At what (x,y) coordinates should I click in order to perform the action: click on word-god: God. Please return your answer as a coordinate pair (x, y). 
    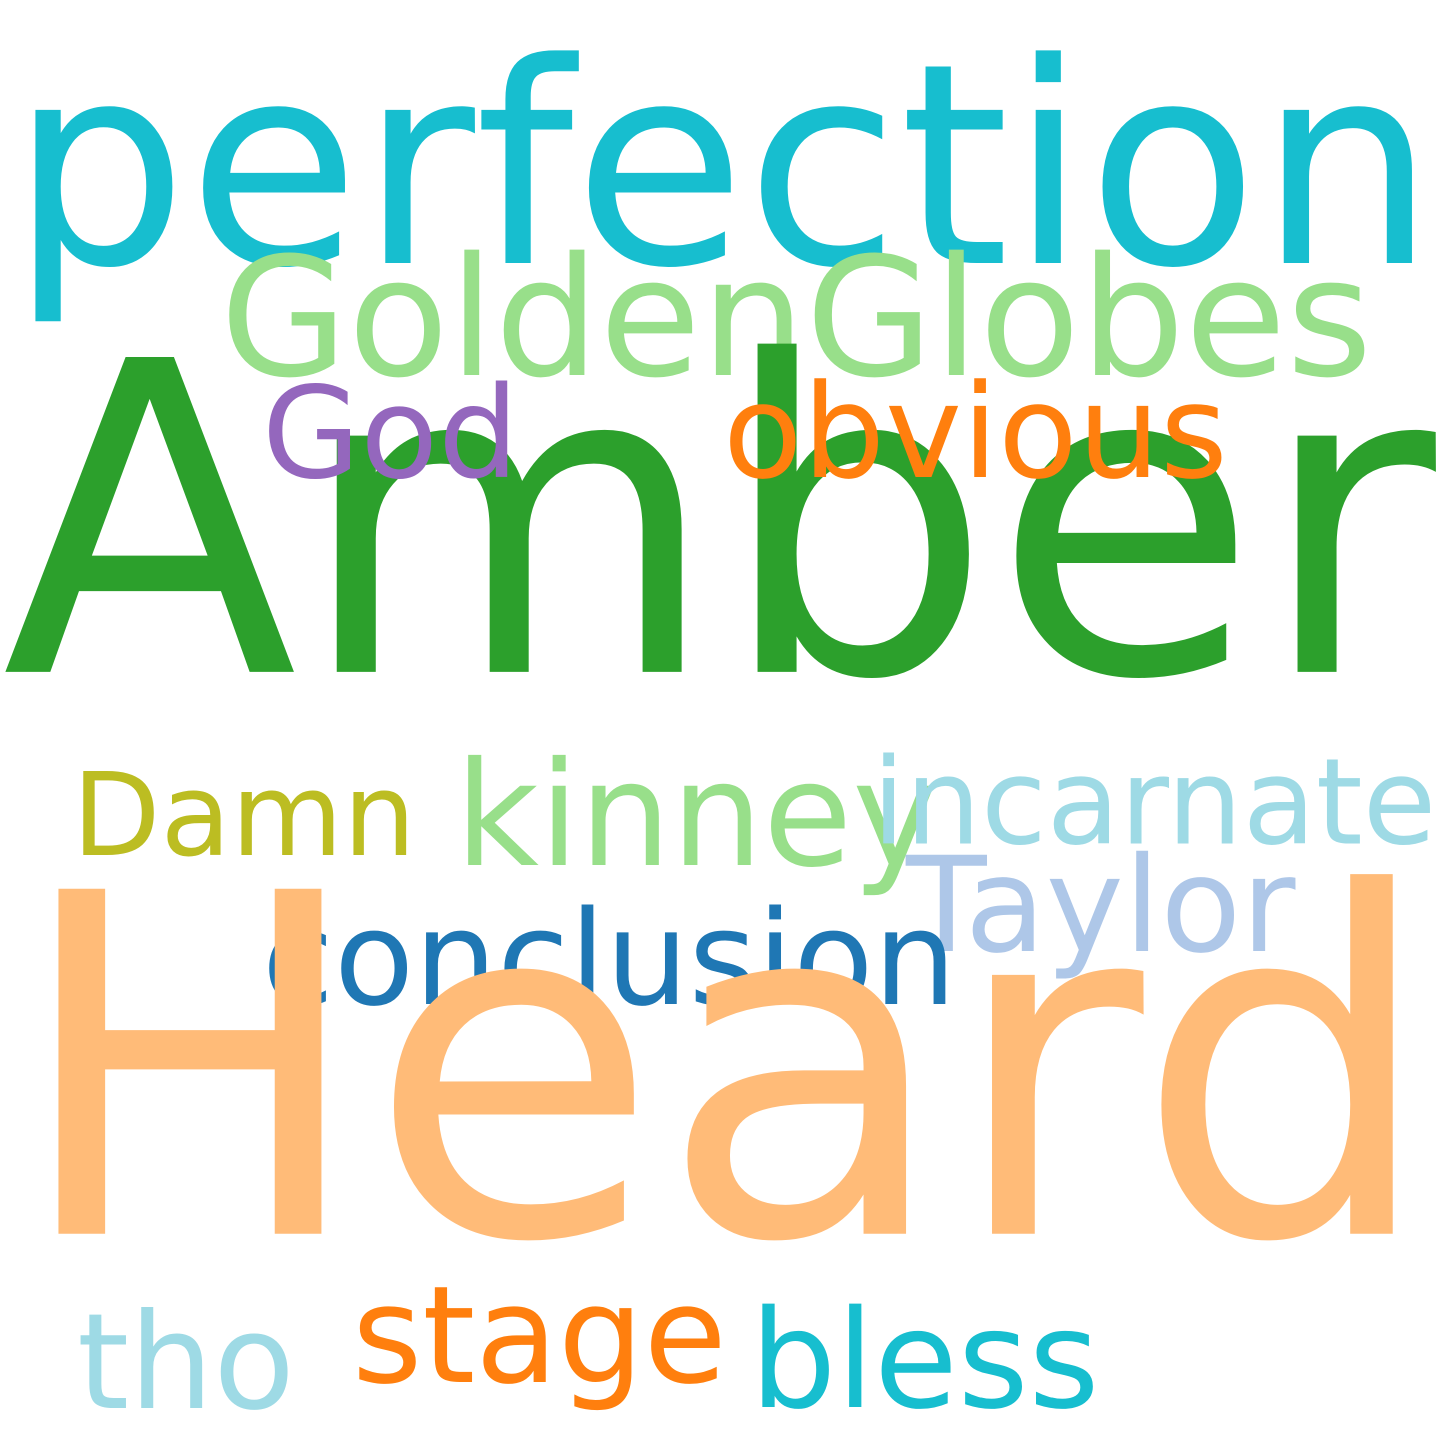
    Looking at the image, I should click on (390, 433).